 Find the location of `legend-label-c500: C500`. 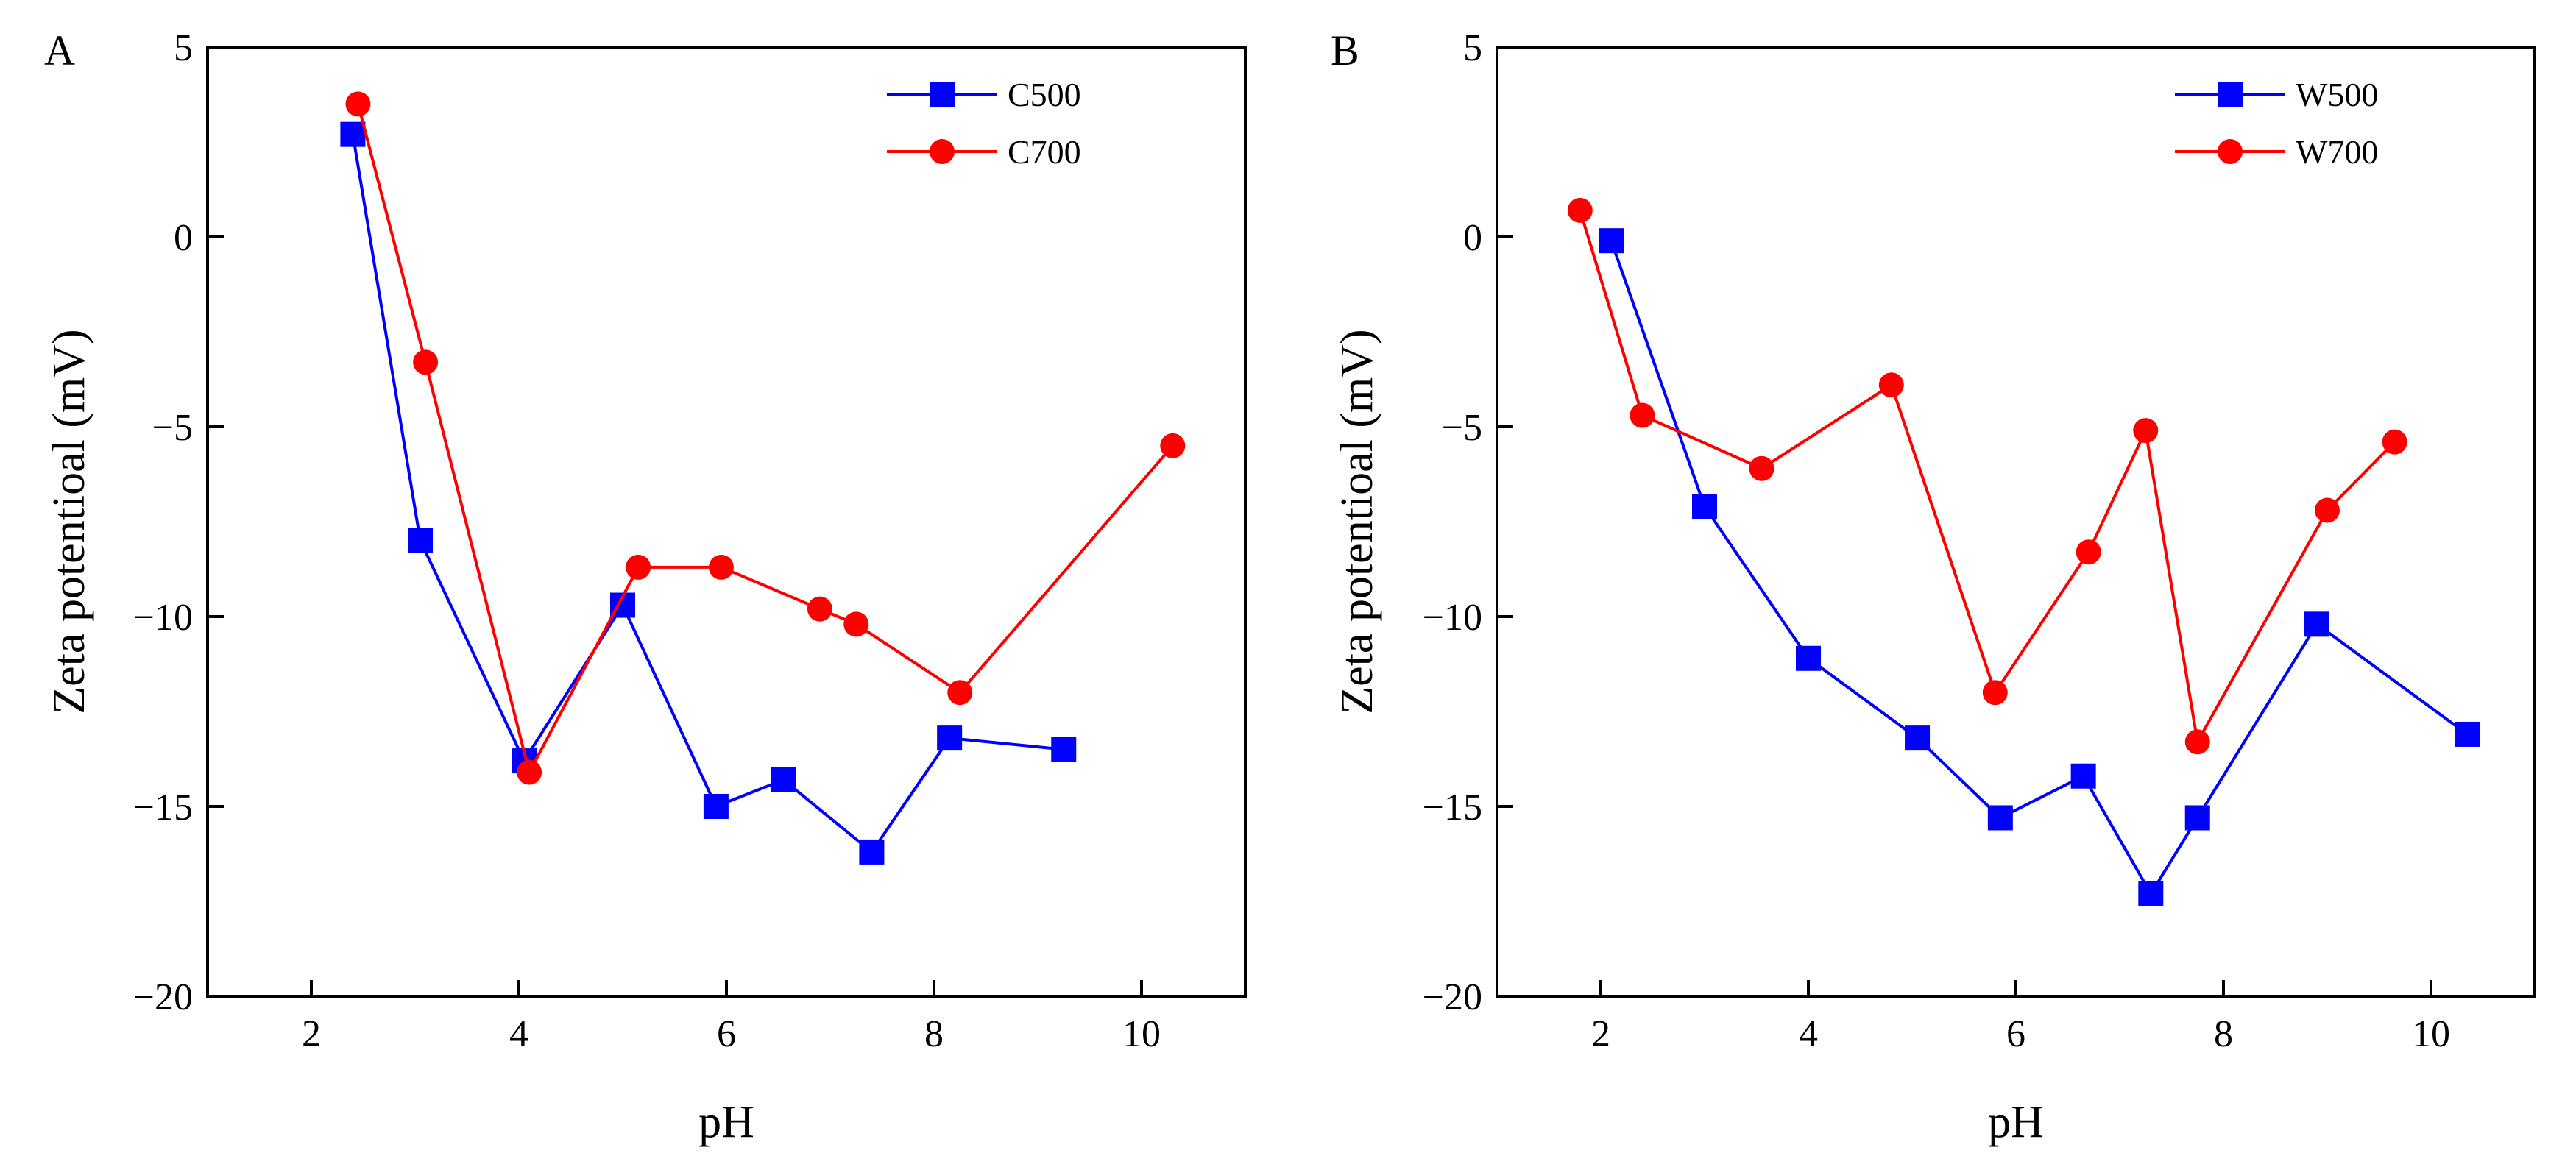

legend-label-c500: C500 is located at coordinates (1044, 94).